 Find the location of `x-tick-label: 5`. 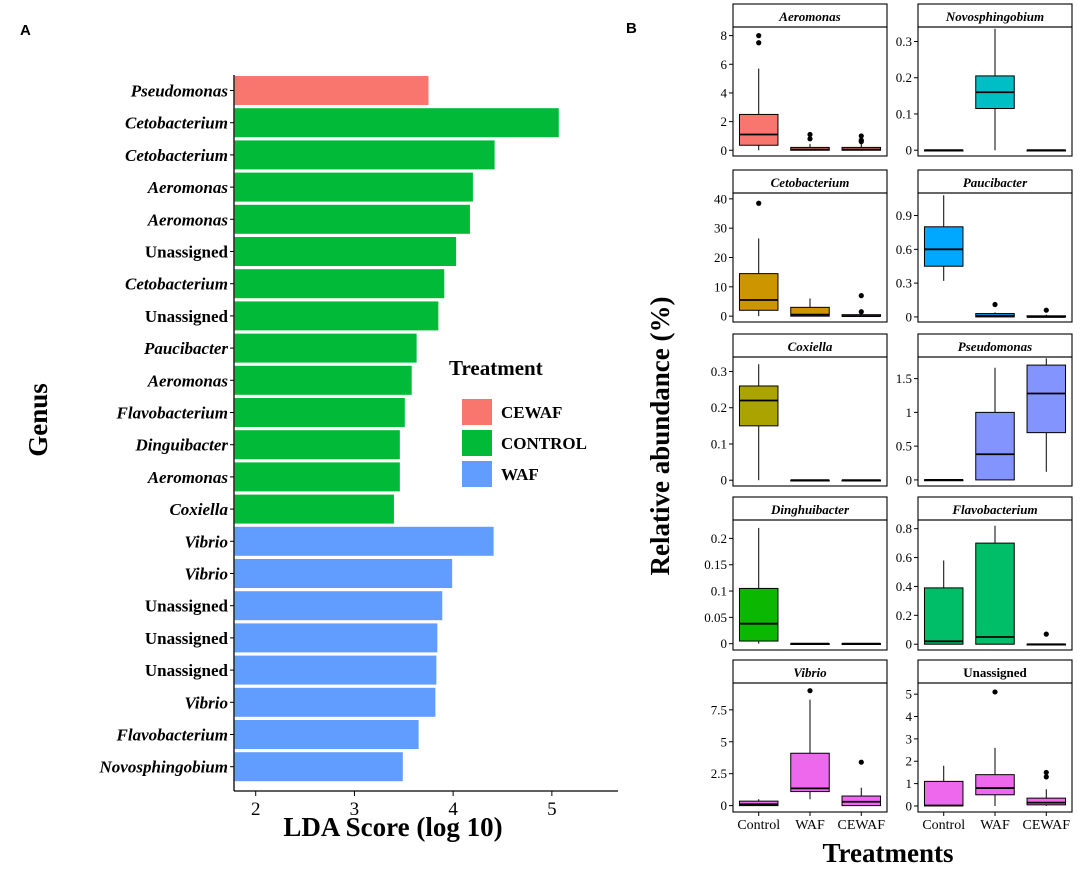

x-tick-label: 5 is located at coordinates (552, 809).